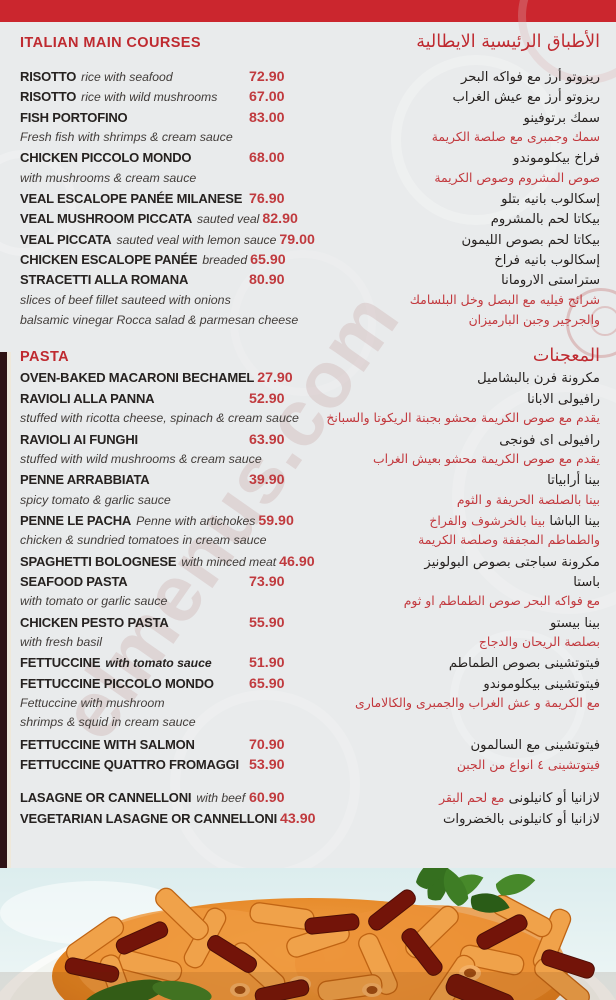 The width and height of the screenshot is (616, 1000). I want to click on menu-item-row: CHICKEN PESTO PASTA 55.90 بينا بيستو, so click(310, 624).